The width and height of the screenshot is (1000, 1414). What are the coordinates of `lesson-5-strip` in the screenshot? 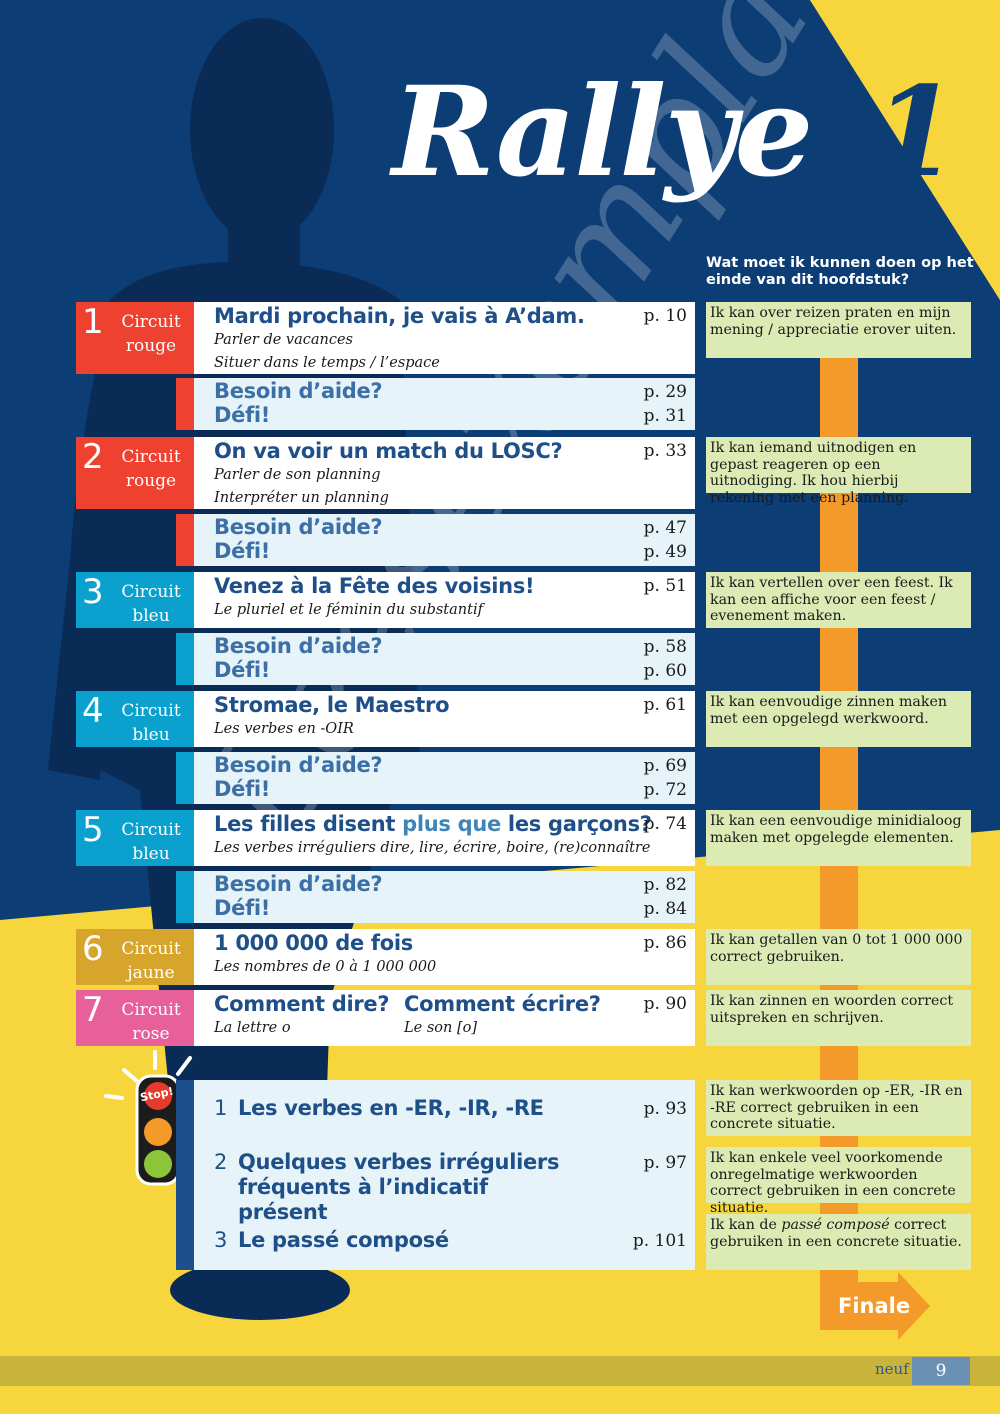 It's located at (185, 897).